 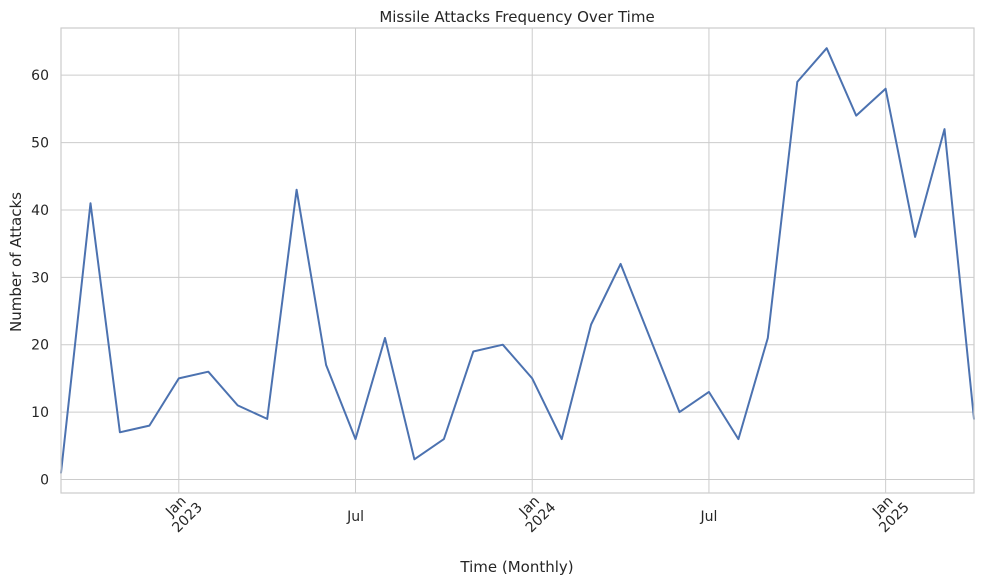 I want to click on y-tick-label: 0, so click(x=44, y=481).